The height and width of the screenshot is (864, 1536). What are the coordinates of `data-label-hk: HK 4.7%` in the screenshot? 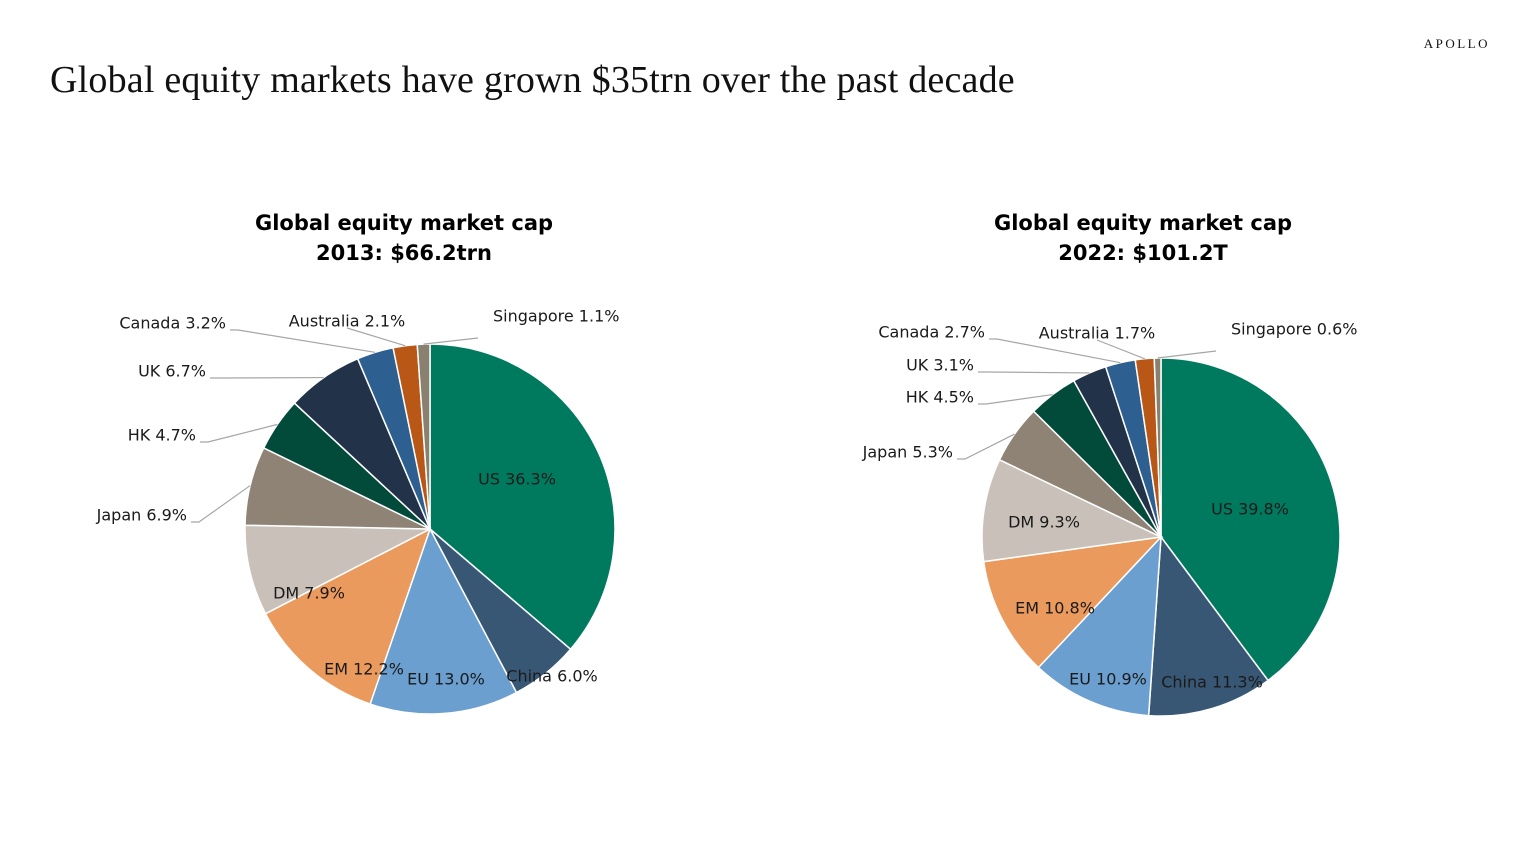 It's located at (162, 435).